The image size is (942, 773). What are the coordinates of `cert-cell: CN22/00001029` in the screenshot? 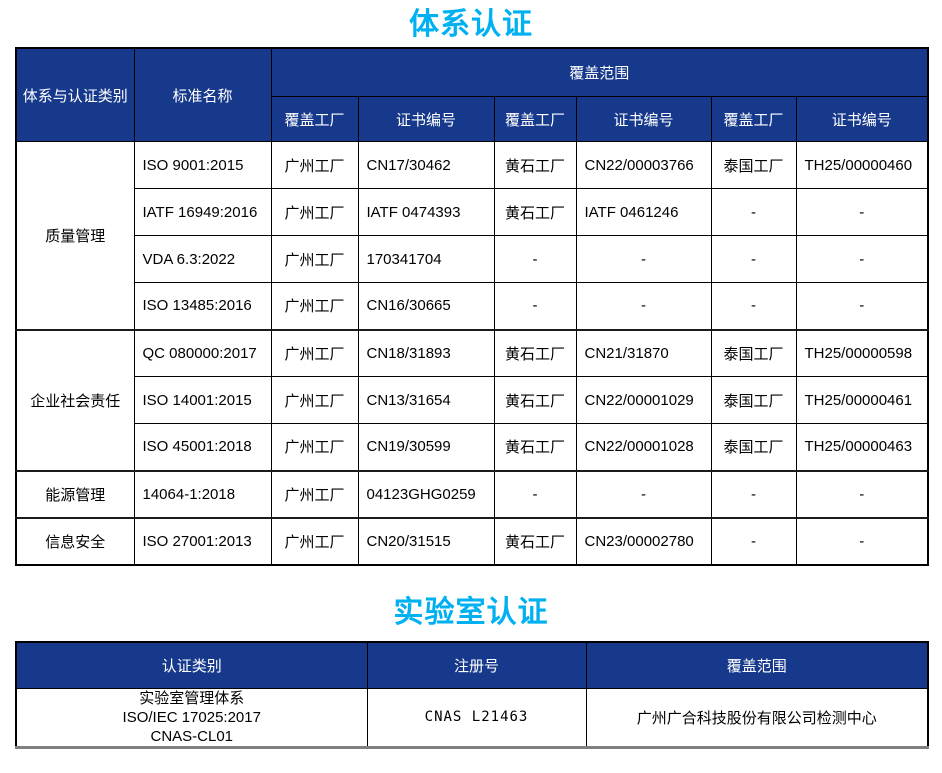 It's located at (643, 400).